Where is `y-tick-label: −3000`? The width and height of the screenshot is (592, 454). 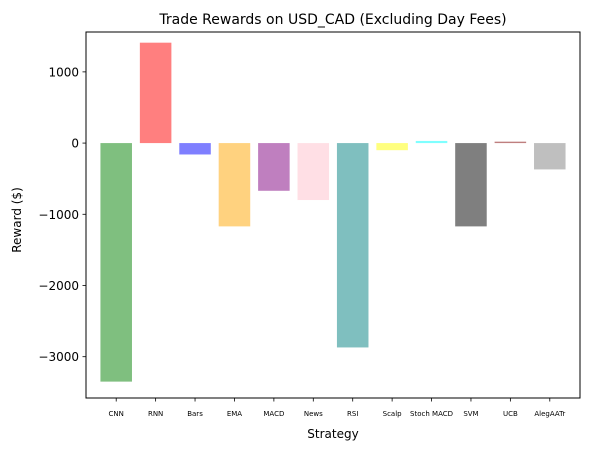 y-tick-label: −3000 is located at coordinates (58, 357).